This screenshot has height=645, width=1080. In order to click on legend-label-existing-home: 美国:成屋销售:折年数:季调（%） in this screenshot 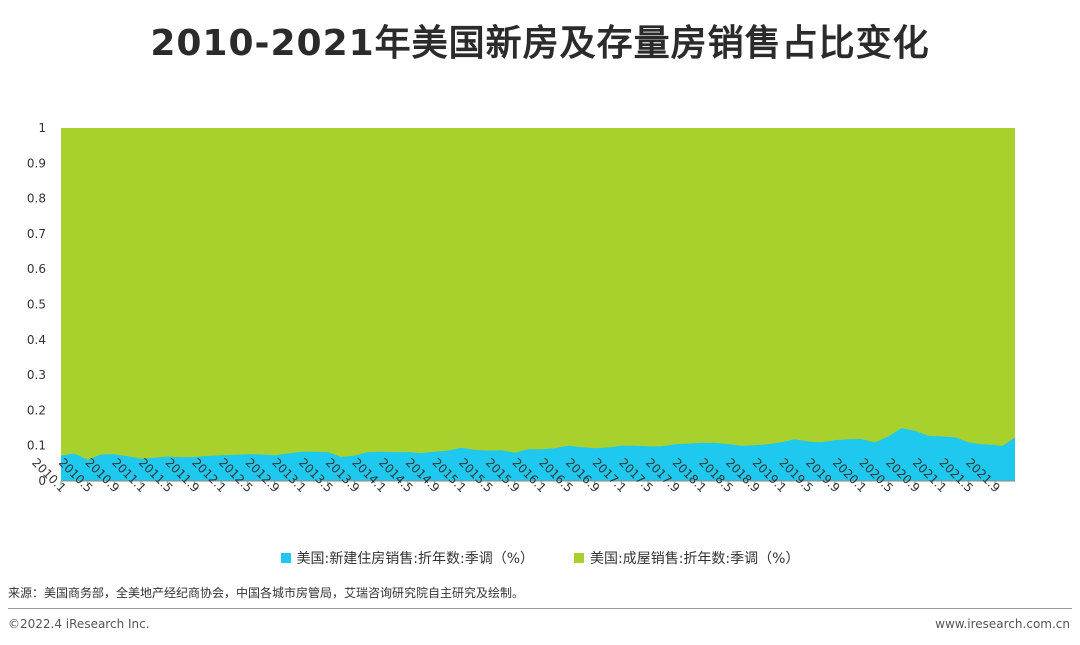, I will do `click(695, 559)`.